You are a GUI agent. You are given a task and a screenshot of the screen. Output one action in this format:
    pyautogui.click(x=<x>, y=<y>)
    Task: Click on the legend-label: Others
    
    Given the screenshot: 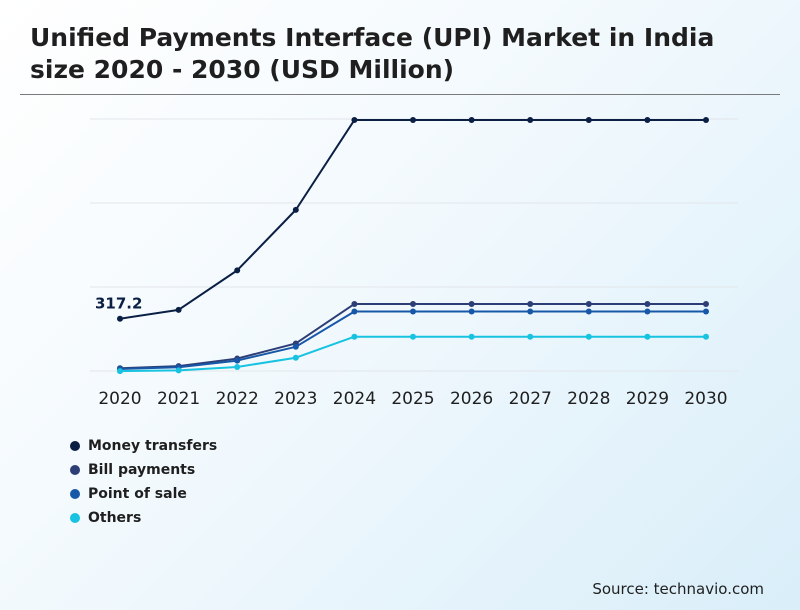 What is the action you would take?
    pyautogui.click(x=115, y=518)
    